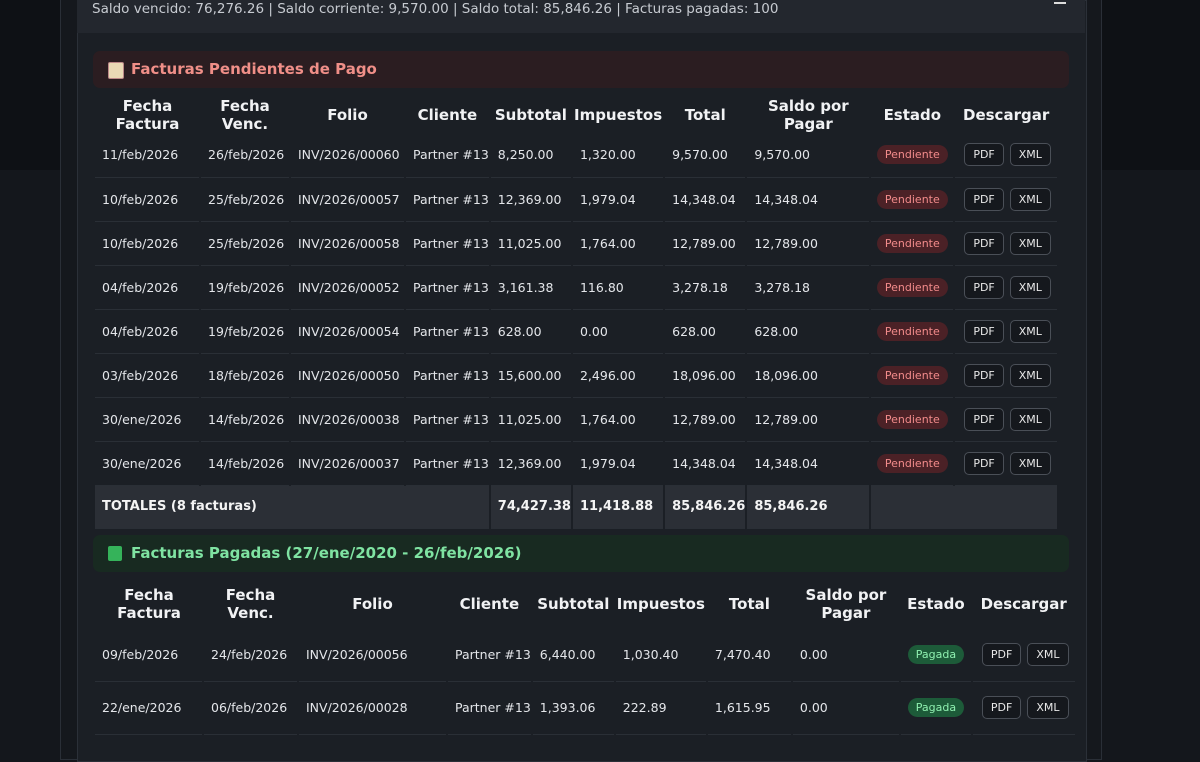 This screenshot has height=762, width=1200. What do you see at coordinates (373, 655) in the screenshot?
I see `cell: INV/2026/00056` at bounding box center [373, 655].